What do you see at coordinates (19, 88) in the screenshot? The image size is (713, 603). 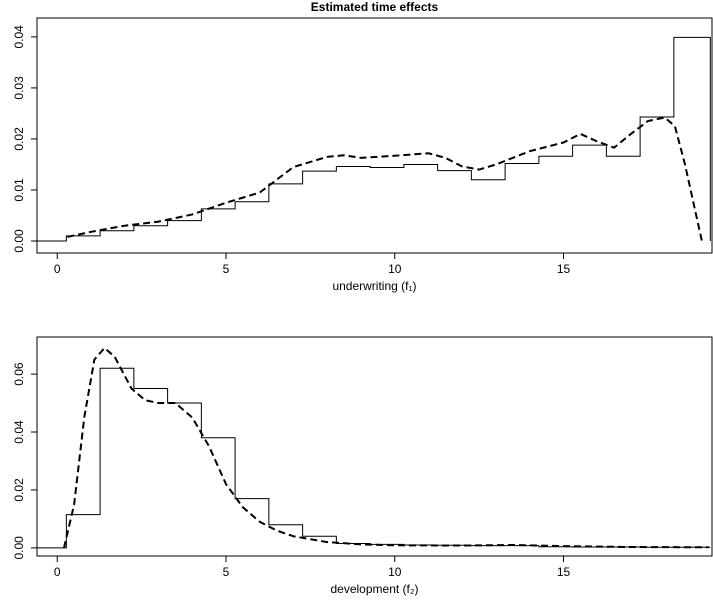 I see `y-tick-label: 0.03` at bounding box center [19, 88].